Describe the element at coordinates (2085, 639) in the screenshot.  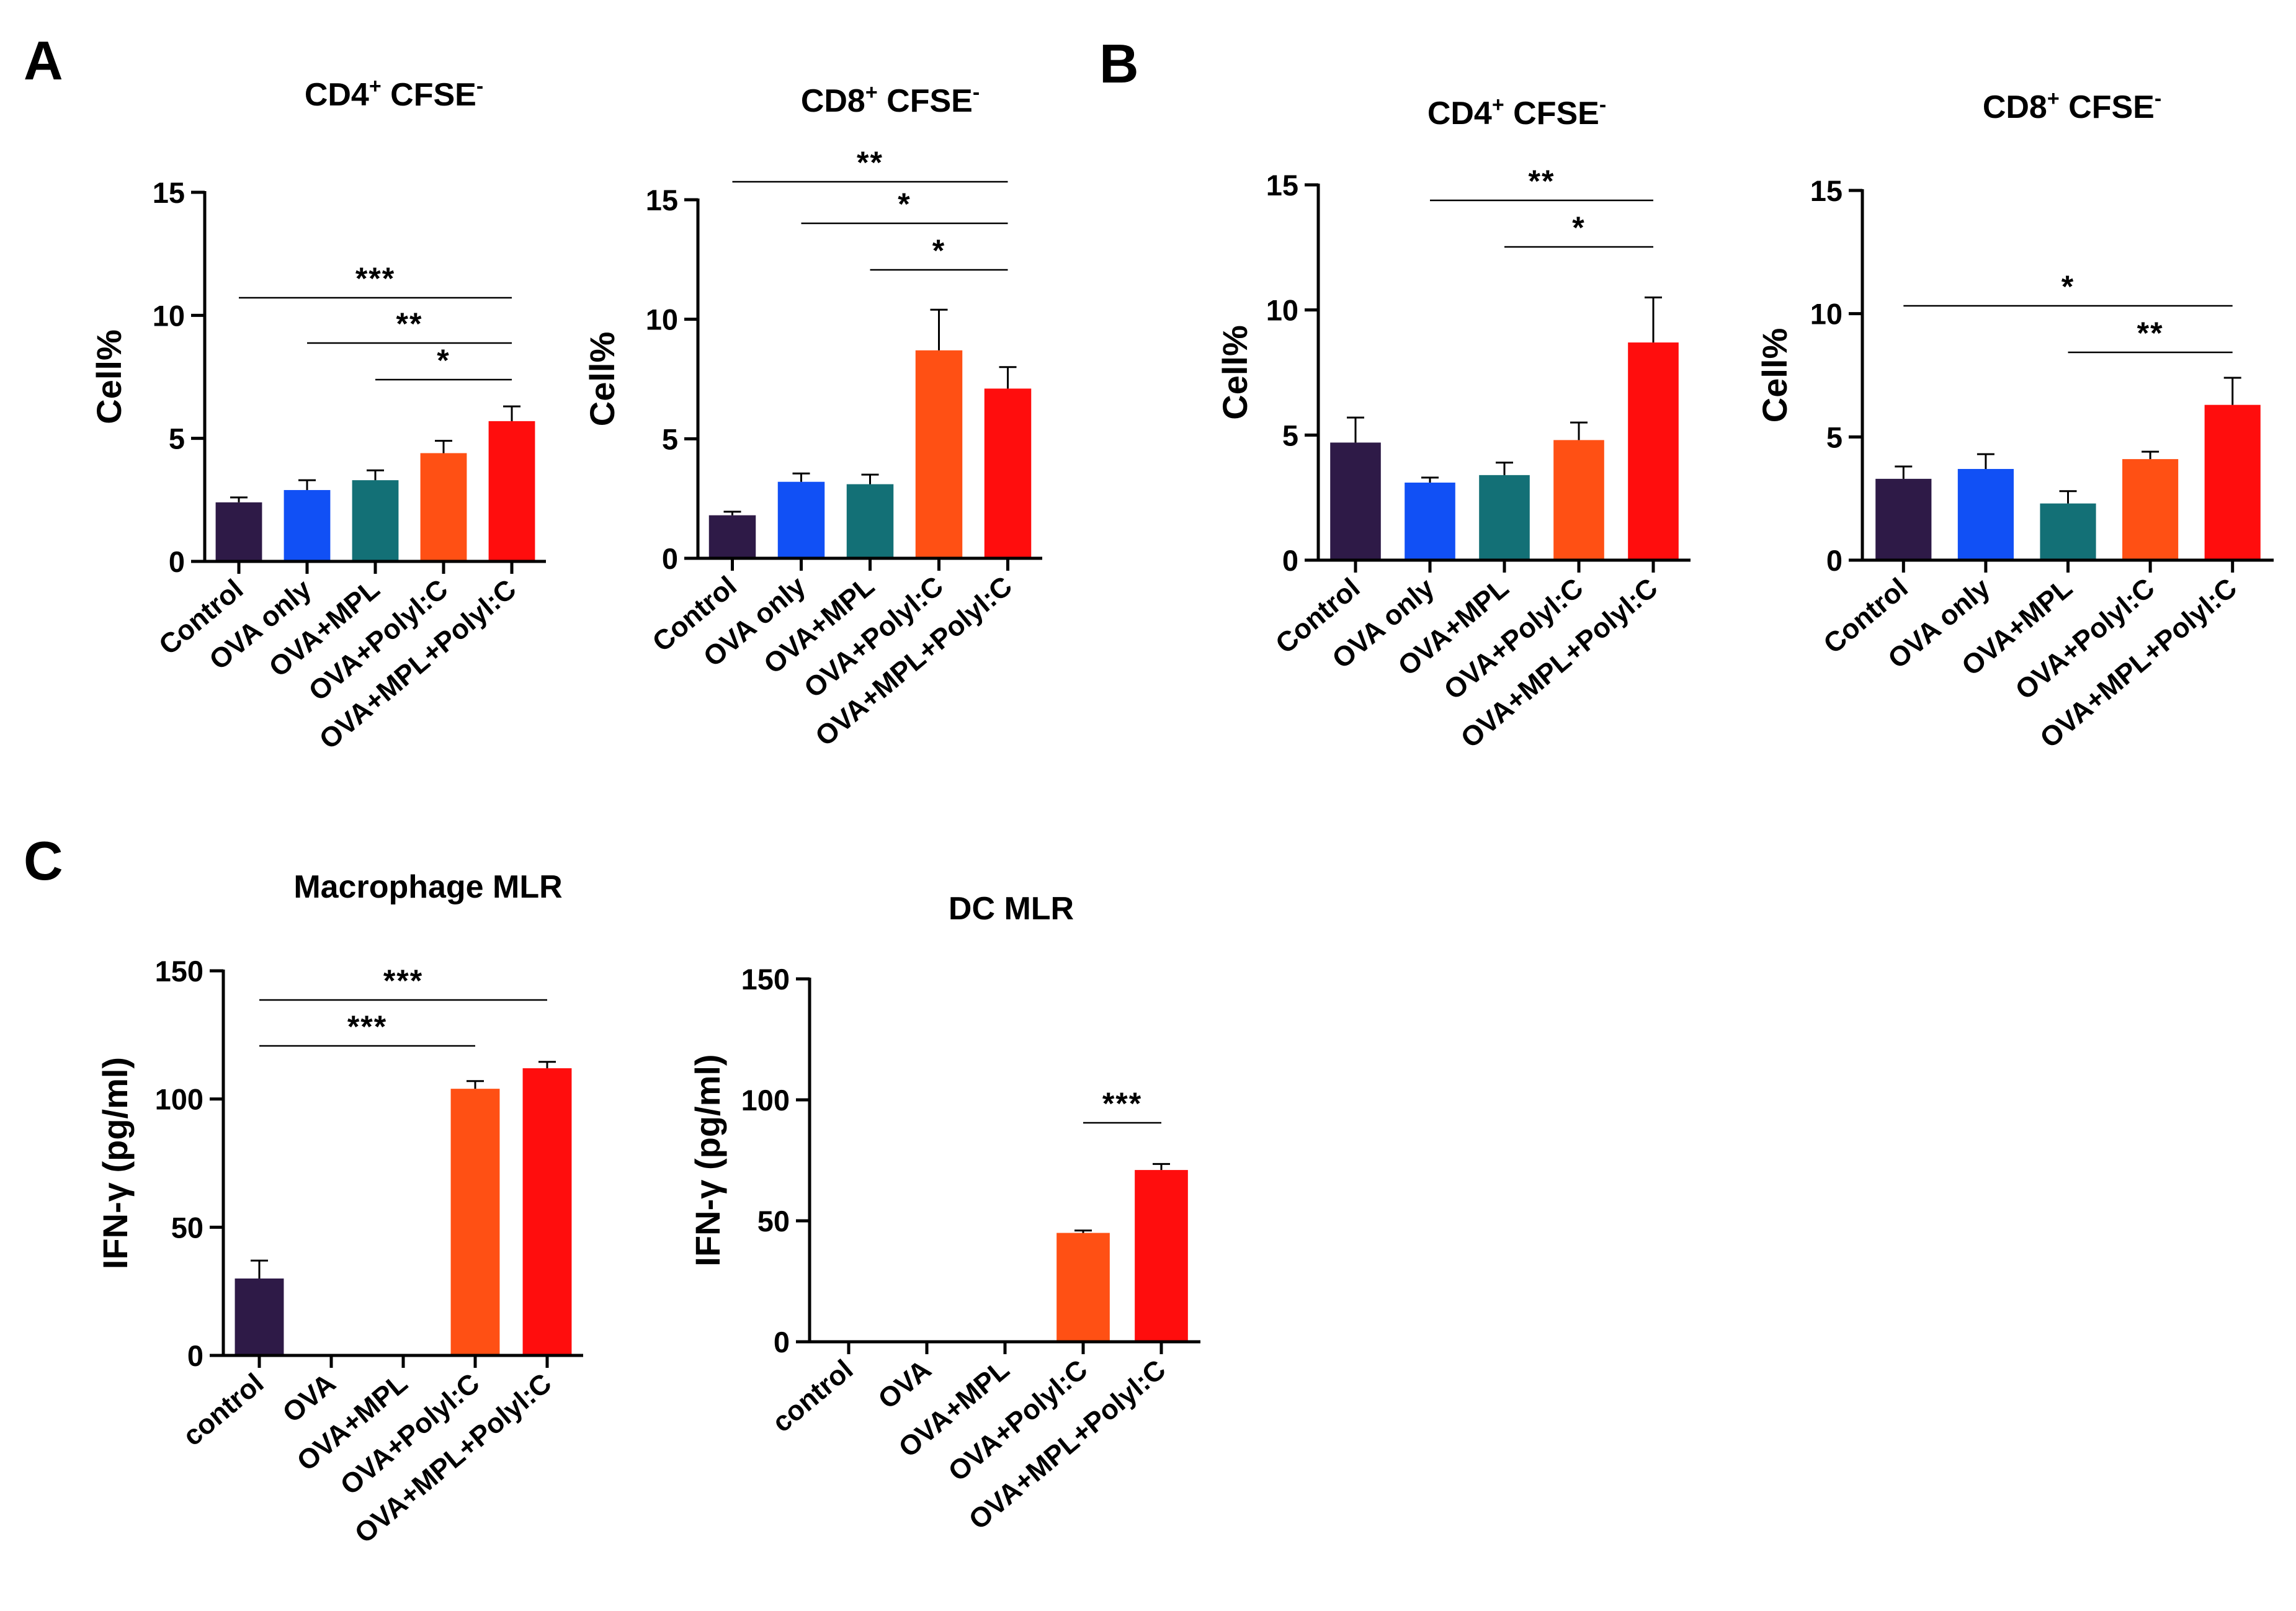
I see `category-label: OVA+Polyl:C` at that location.